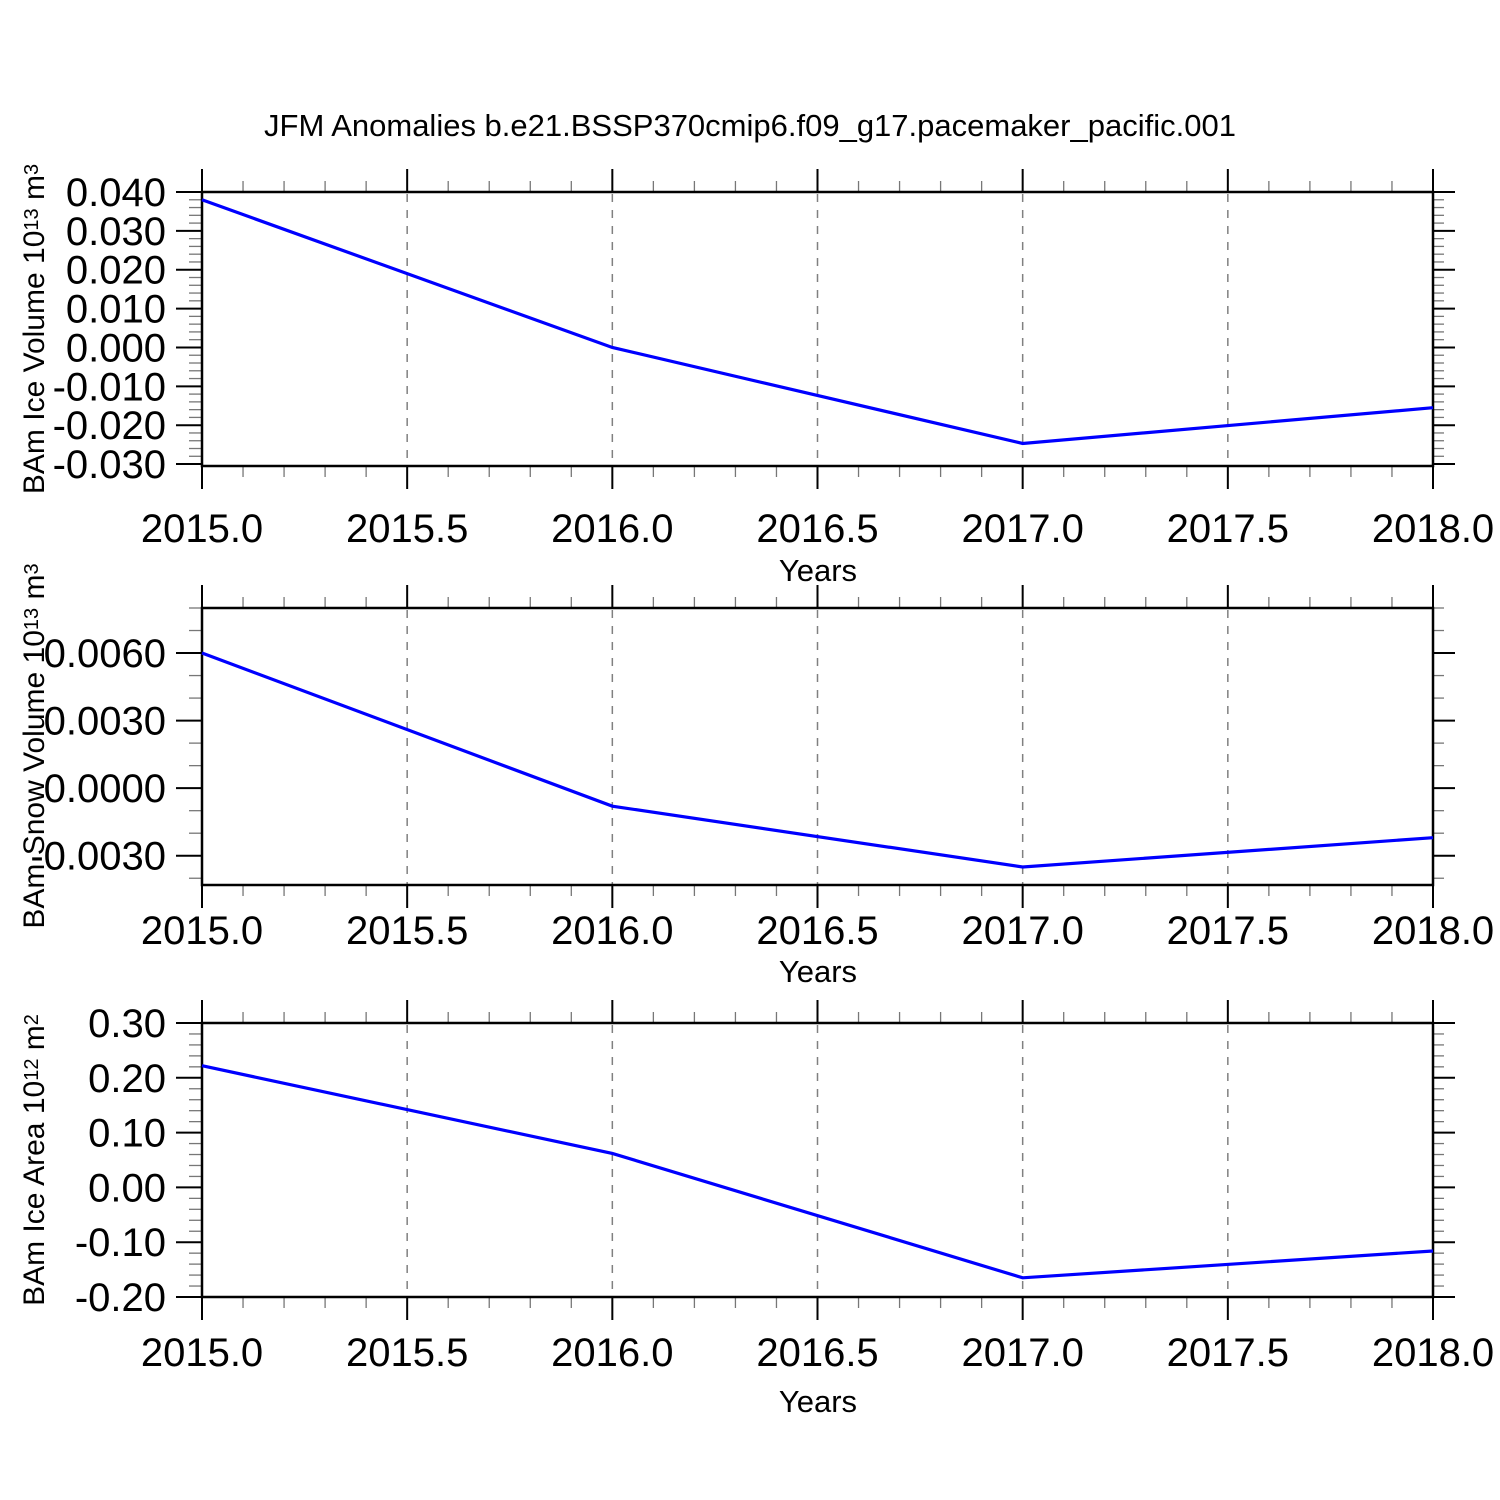  What do you see at coordinates (127, 1188) in the screenshot?
I see `y-tick-label: 0.00` at bounding box center [127, 1188].